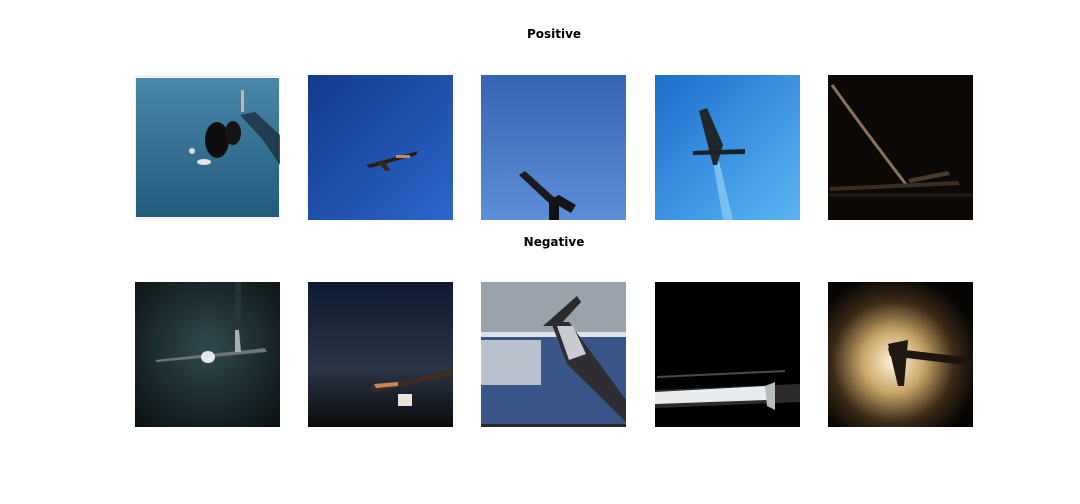 This screenshot has height=504, width=1080. I want to click on negative-row-title: Negative, so click(554, 242).